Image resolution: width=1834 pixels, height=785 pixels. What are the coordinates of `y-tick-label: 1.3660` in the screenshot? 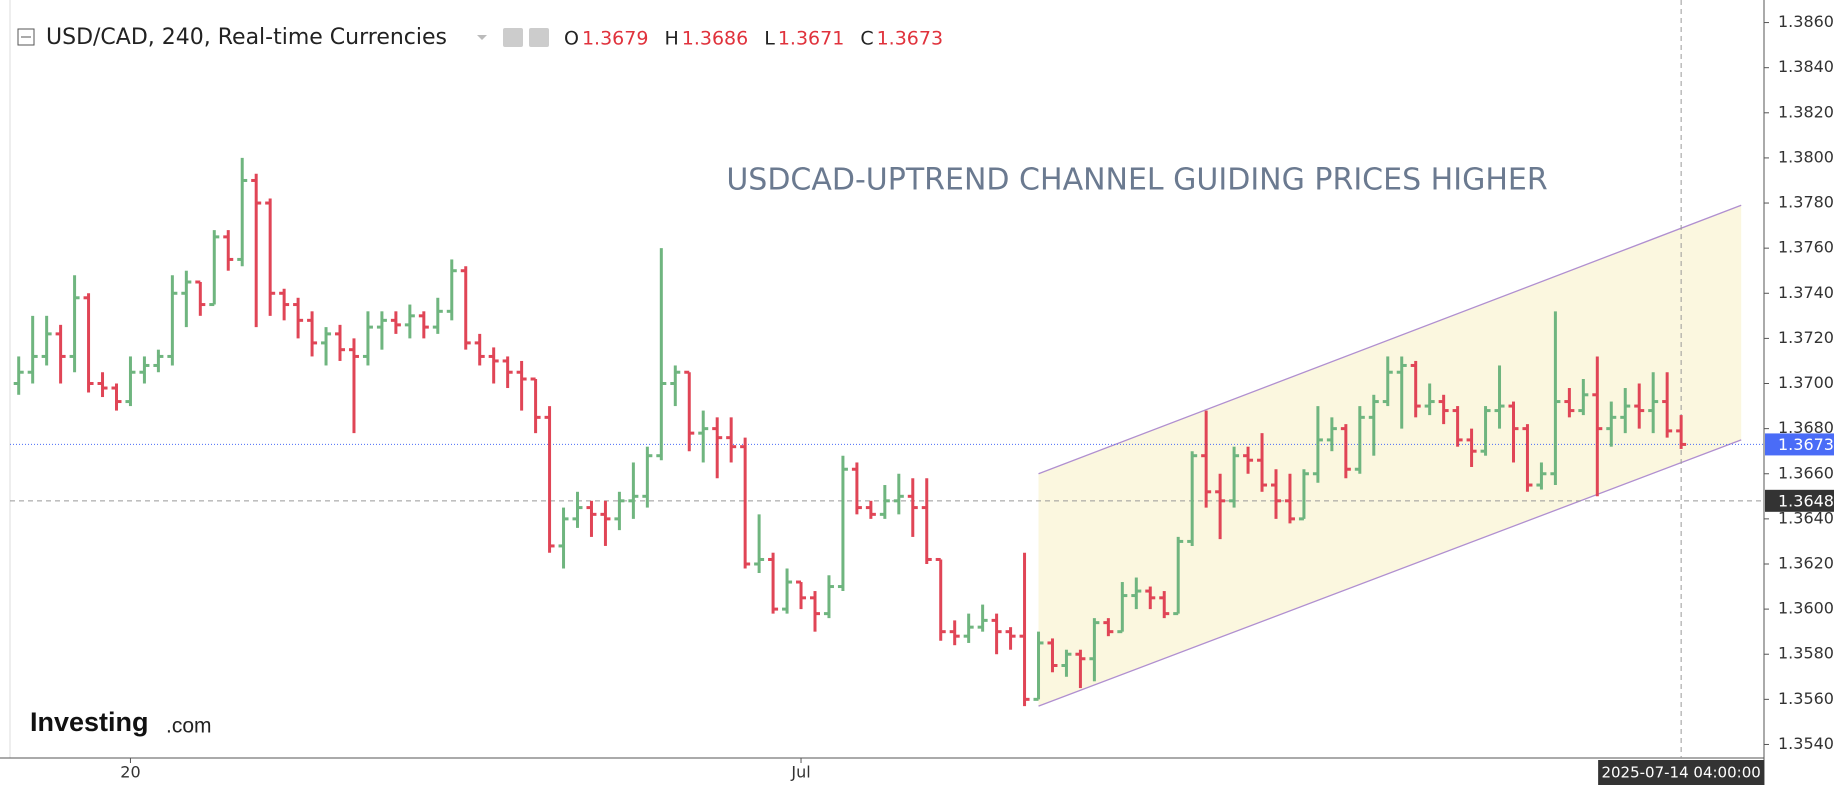 It's located at (1806, 472).